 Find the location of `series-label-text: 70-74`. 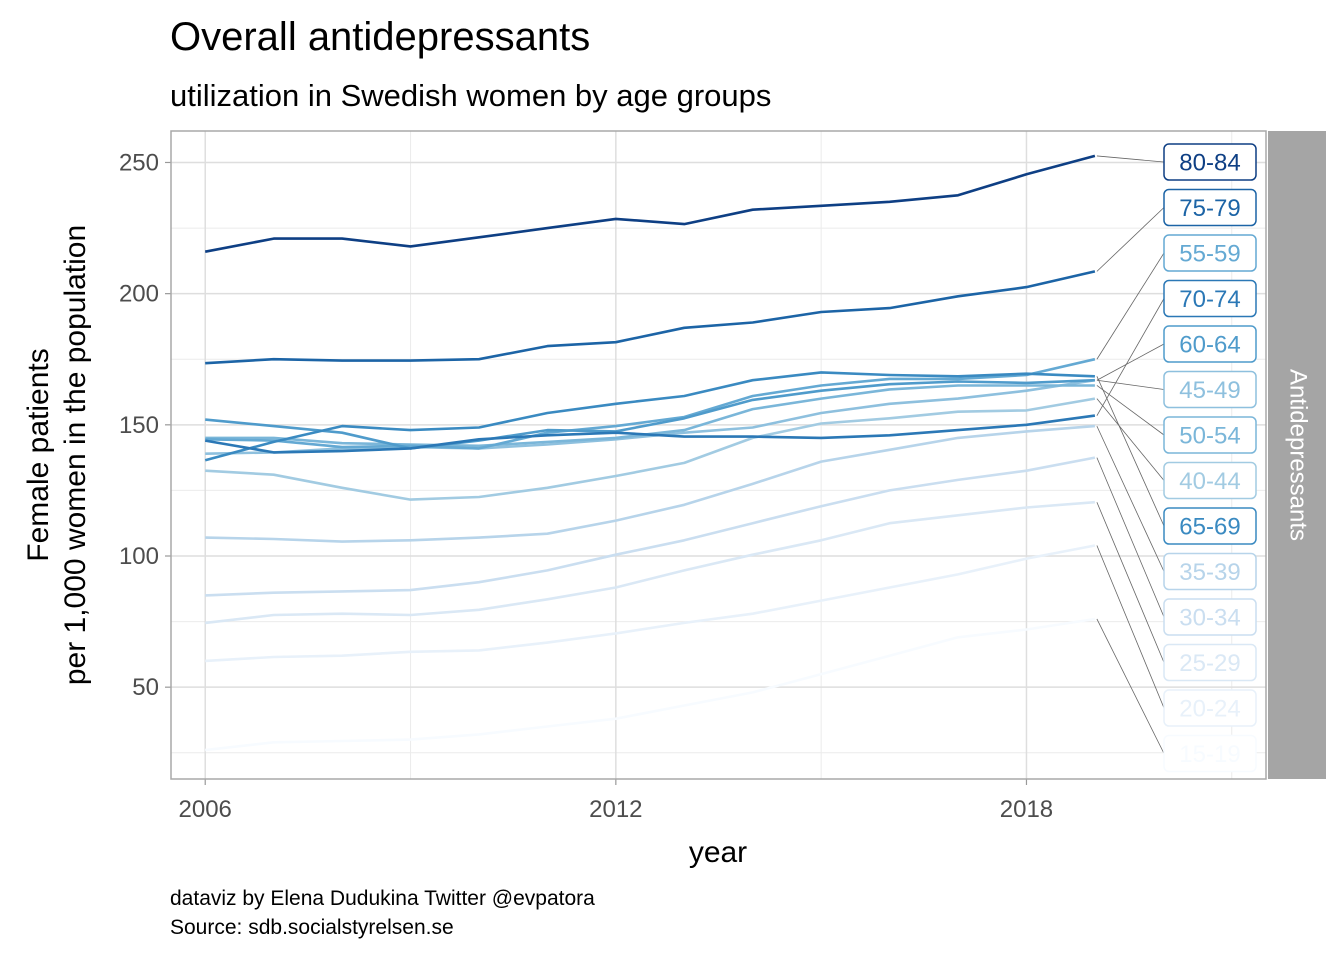

series-label-text: 70-74 is located at coordinates (1209, 299).